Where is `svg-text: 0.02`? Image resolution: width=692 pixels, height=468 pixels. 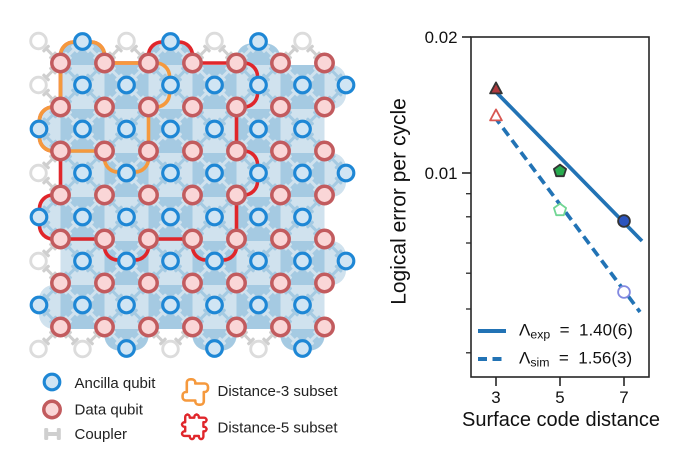
svg-text: 0.02 is located at coordinates (441, 37).